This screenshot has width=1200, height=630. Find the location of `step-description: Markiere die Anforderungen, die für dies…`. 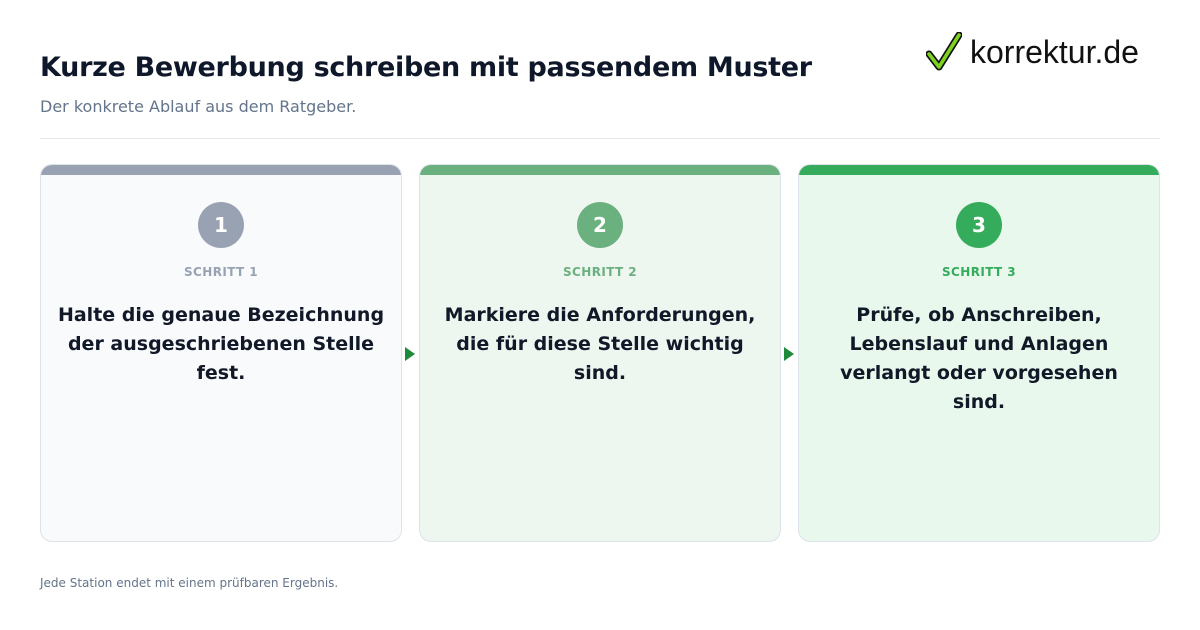

step-description: Markiere die Anforderungen, die für dies… is located at coordinates (600, 344).